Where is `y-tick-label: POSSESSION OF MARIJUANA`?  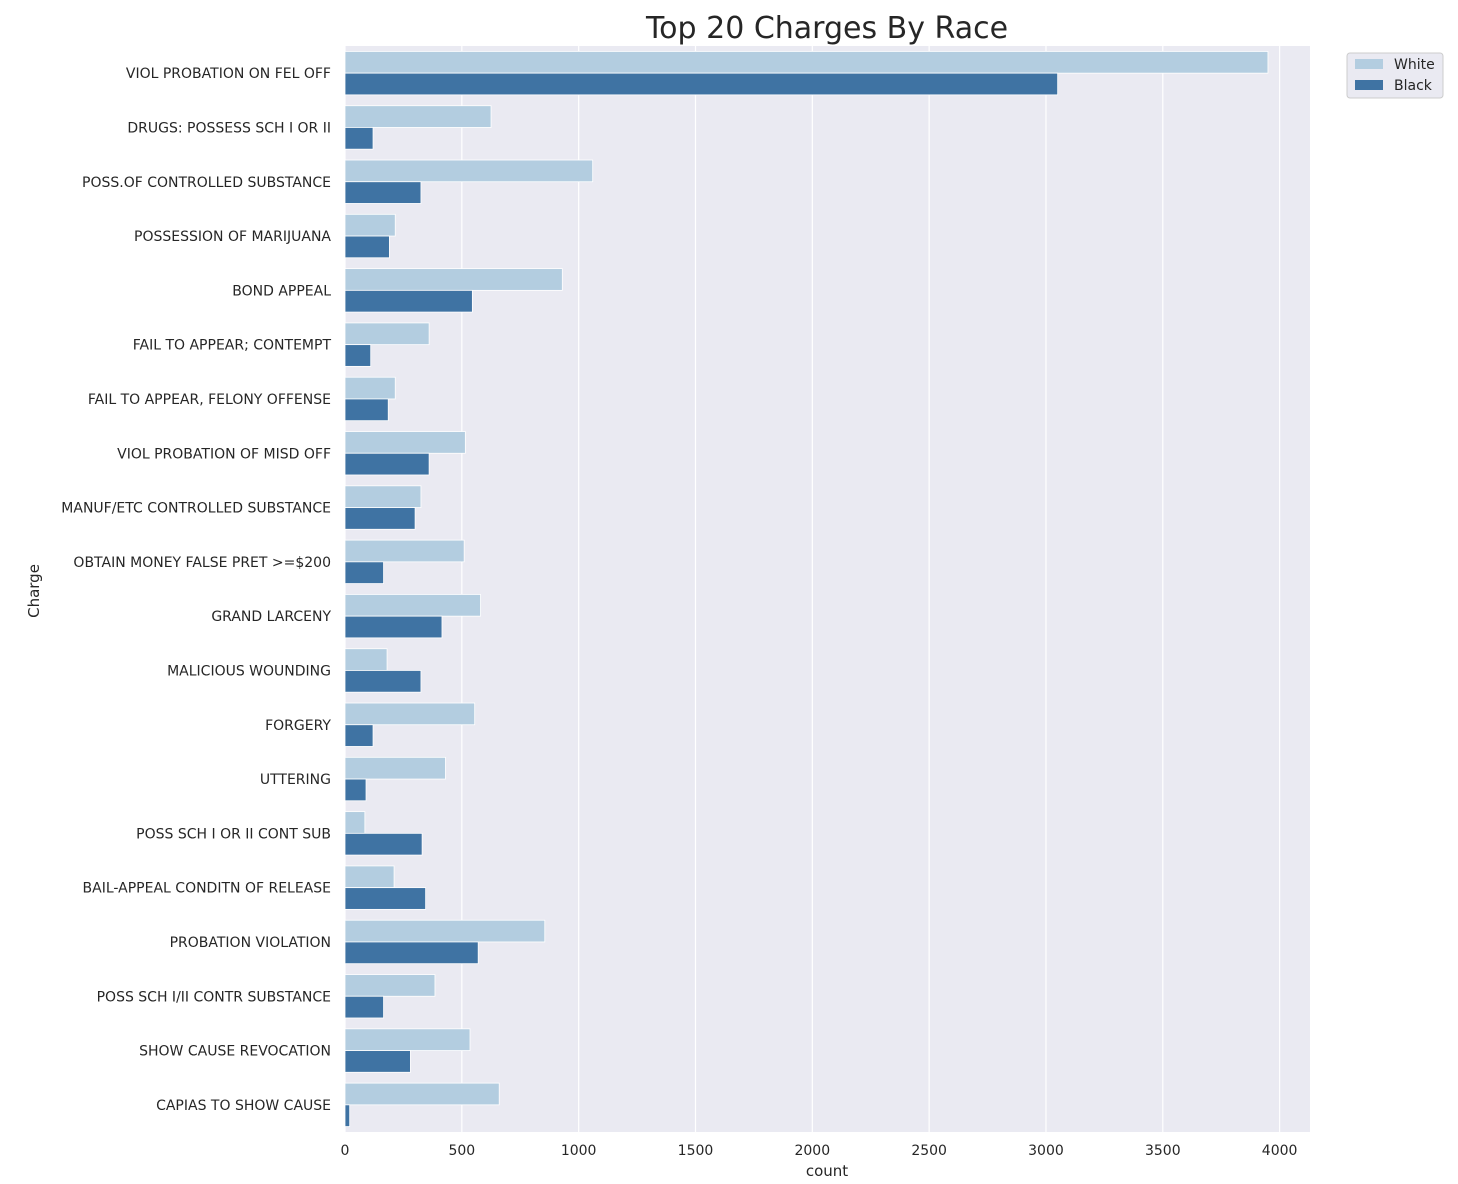 y-tick-label: POSSESSION OF MARIJUANA is located at coordinates (232, 237).